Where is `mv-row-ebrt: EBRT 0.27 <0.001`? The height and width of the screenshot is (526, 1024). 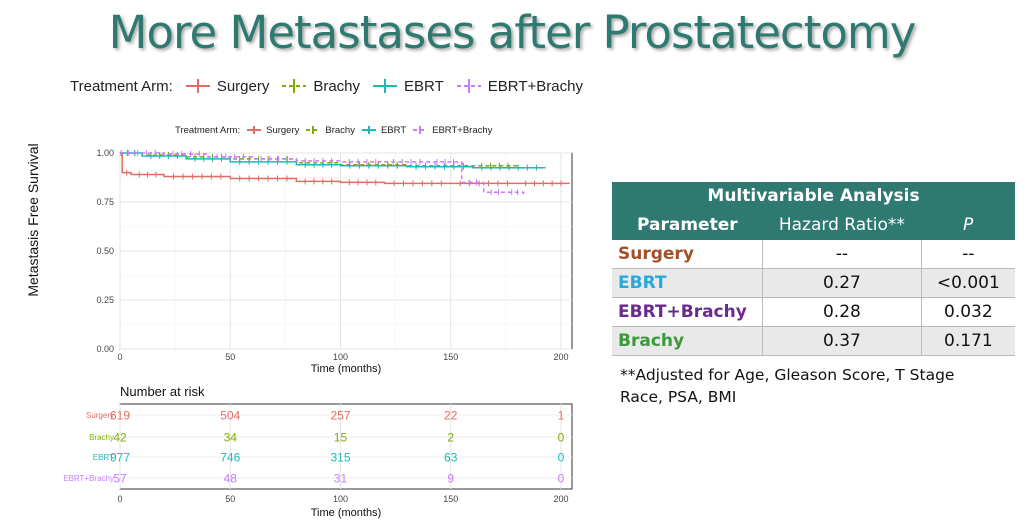 mv-row-ebrt: EBRT 0.27 <0.001 is located at coordinates (813, 283).